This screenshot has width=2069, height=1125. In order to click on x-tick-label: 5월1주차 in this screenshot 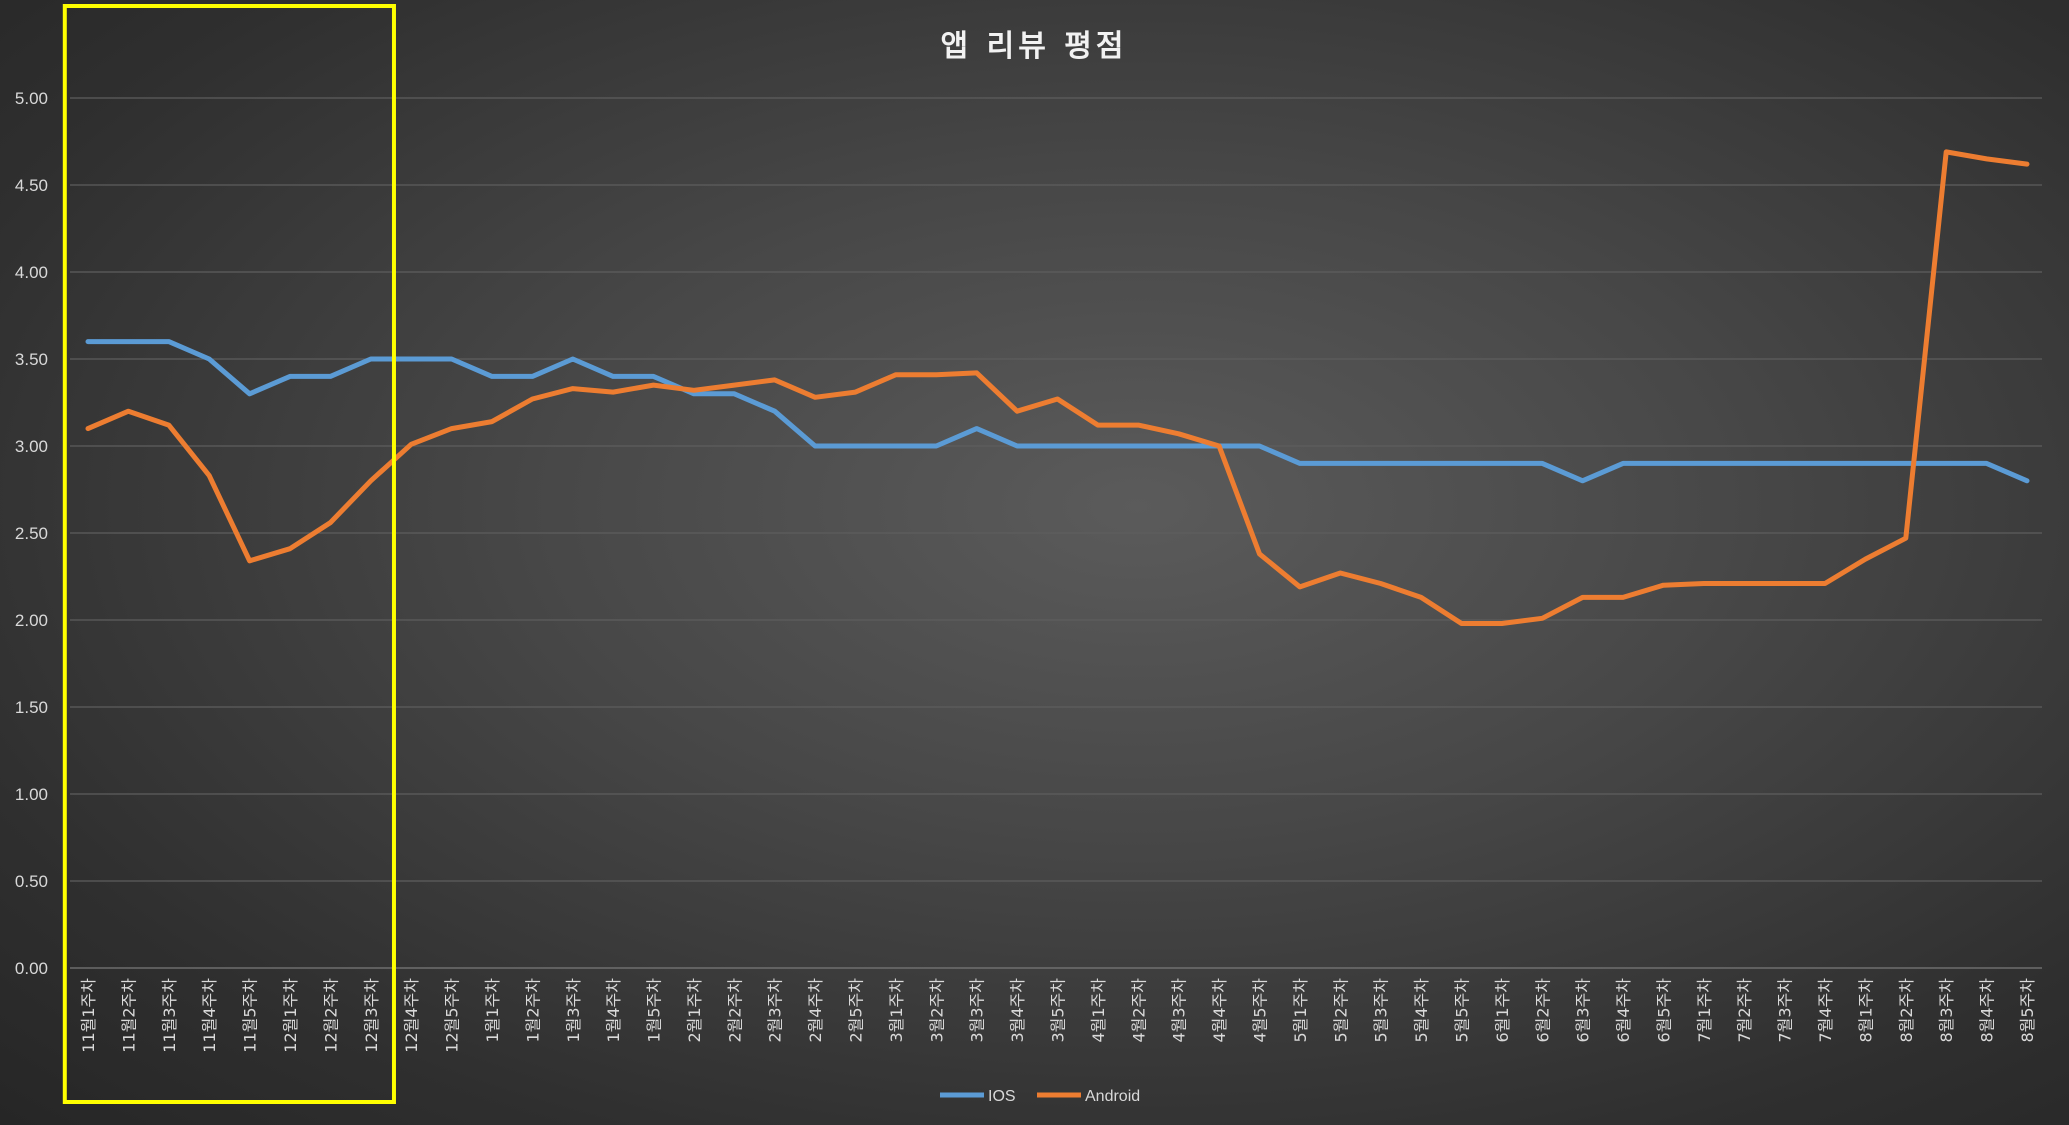, I will do `click(1300, 1010)`.